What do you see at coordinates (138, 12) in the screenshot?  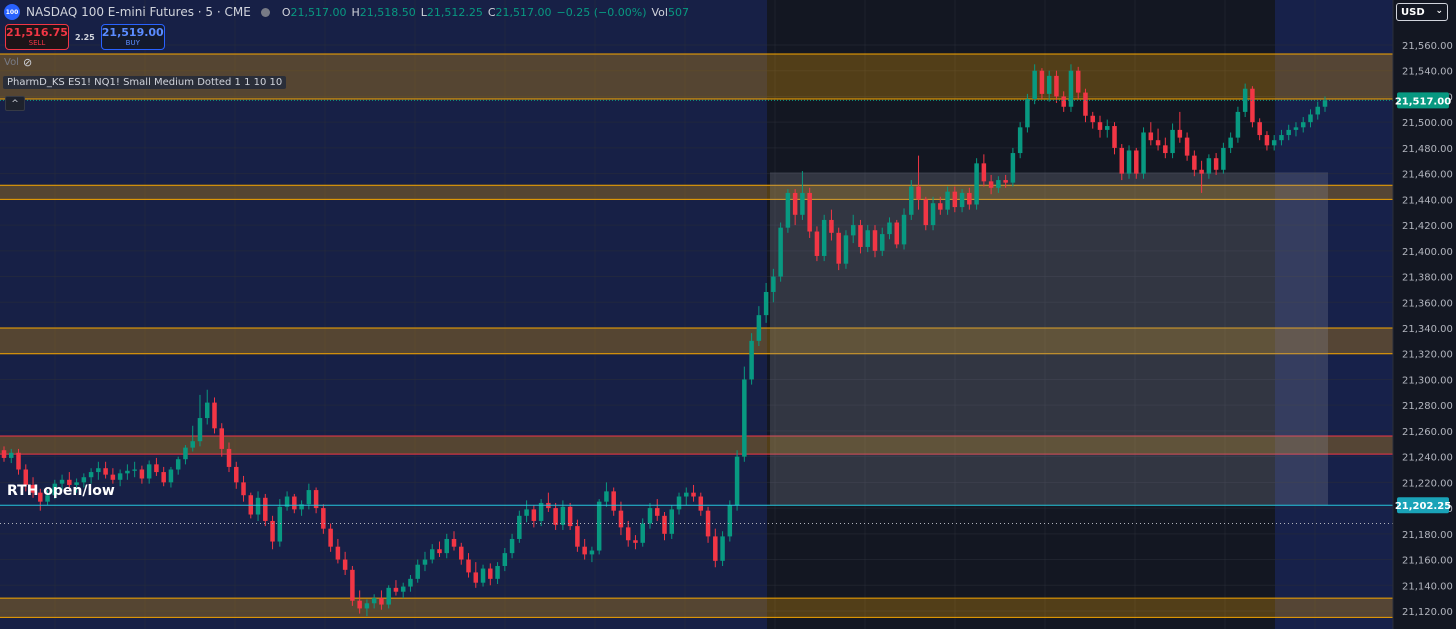 I see `symbol-title: NASDAQ 100 E-mini Futures · 5 · CME` at bounding box center [138, 12].